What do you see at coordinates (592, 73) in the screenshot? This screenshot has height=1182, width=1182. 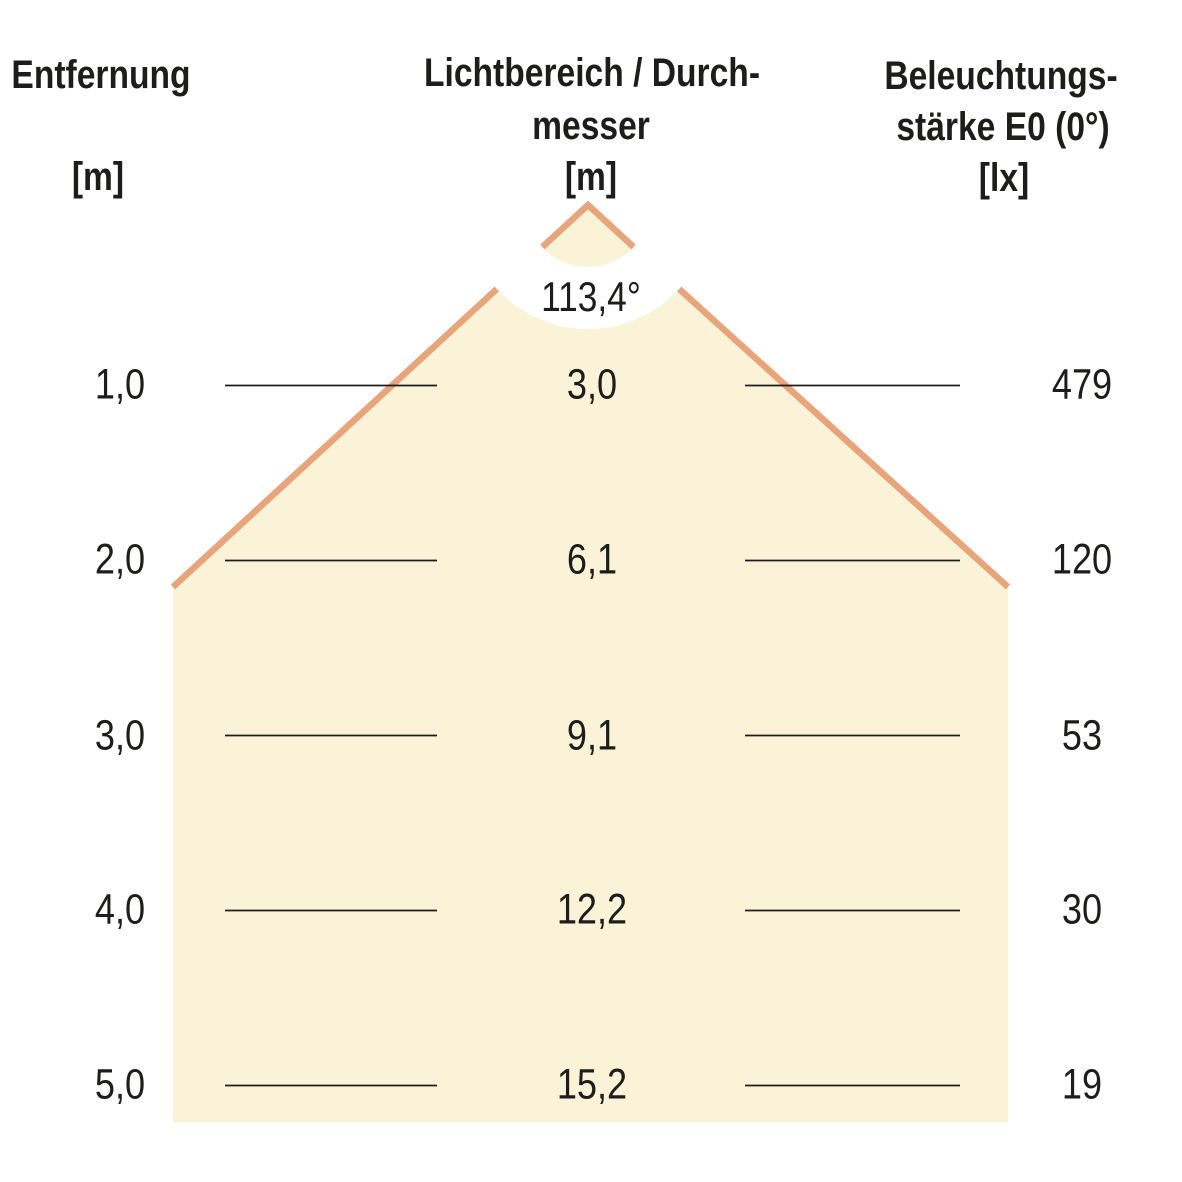 I see `header-diameter-title-line1: Lichtbereich / Durch-` at bounding box center [592, 73].